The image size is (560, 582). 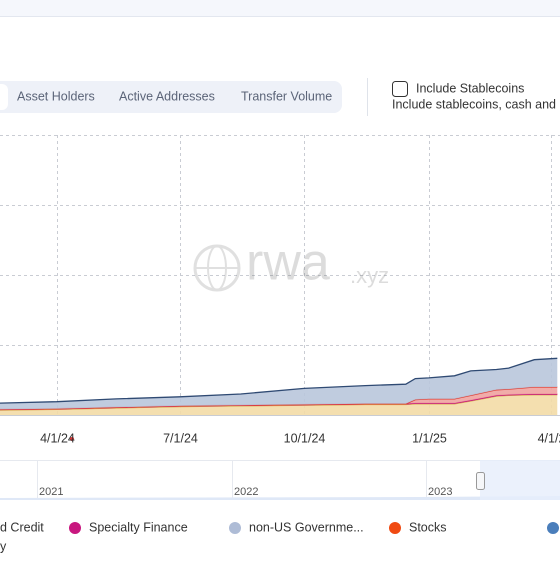 What do you see at coordinates (280, 498) in the screenshot?
I see `navigator-series` at bounding box center [280, 498].